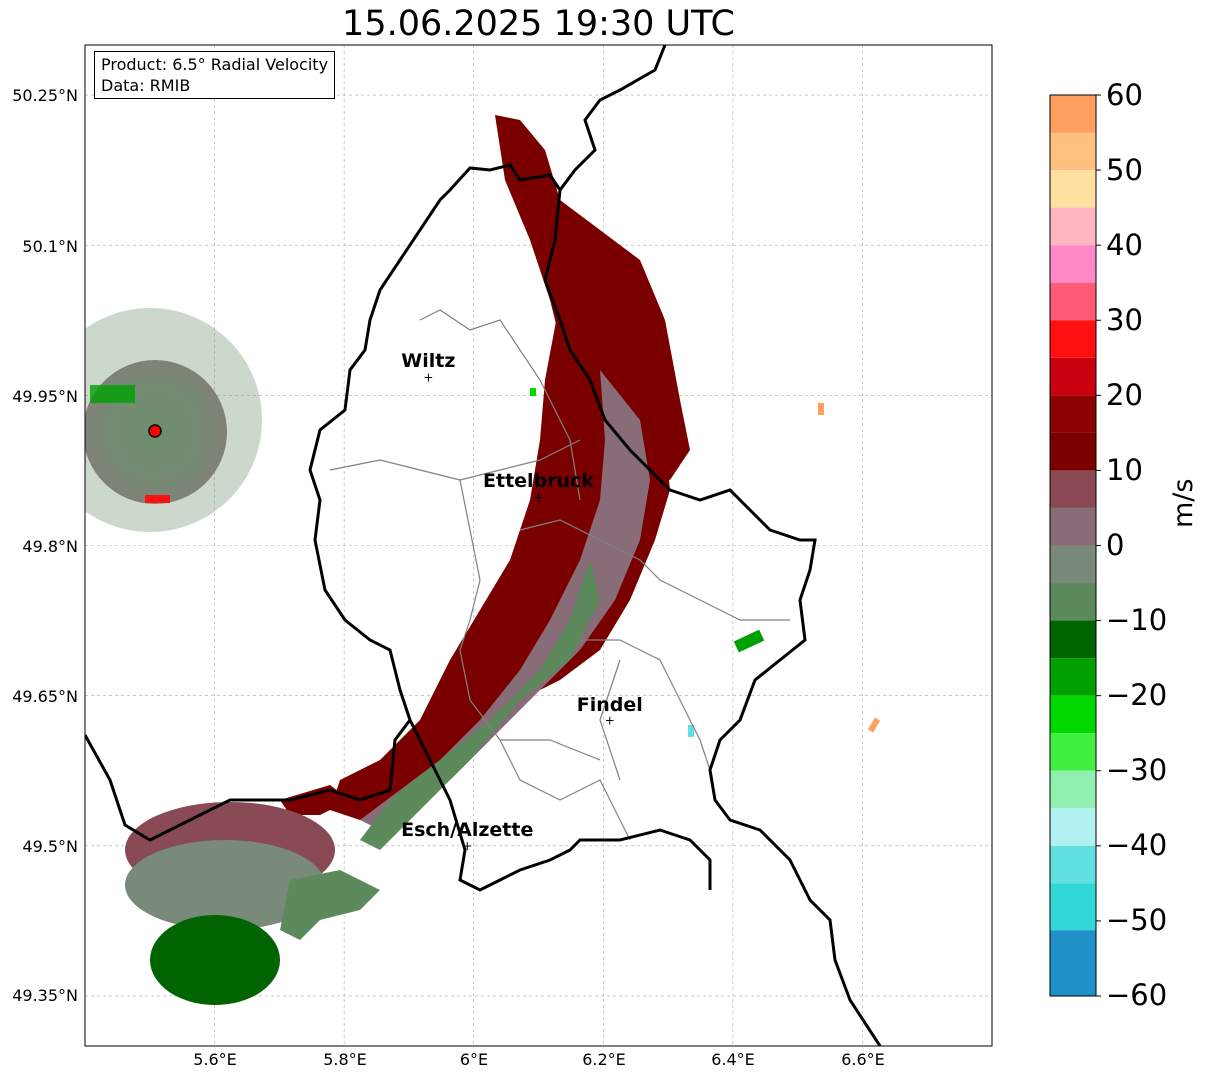 The height and width of the screenshot is (1081, 1207). I want to click on clutter-red-patch, so click(157, 499).